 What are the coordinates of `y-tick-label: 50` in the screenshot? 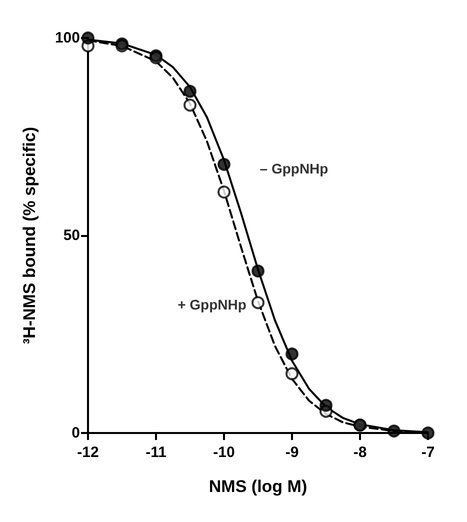 It's located at (71, 235).